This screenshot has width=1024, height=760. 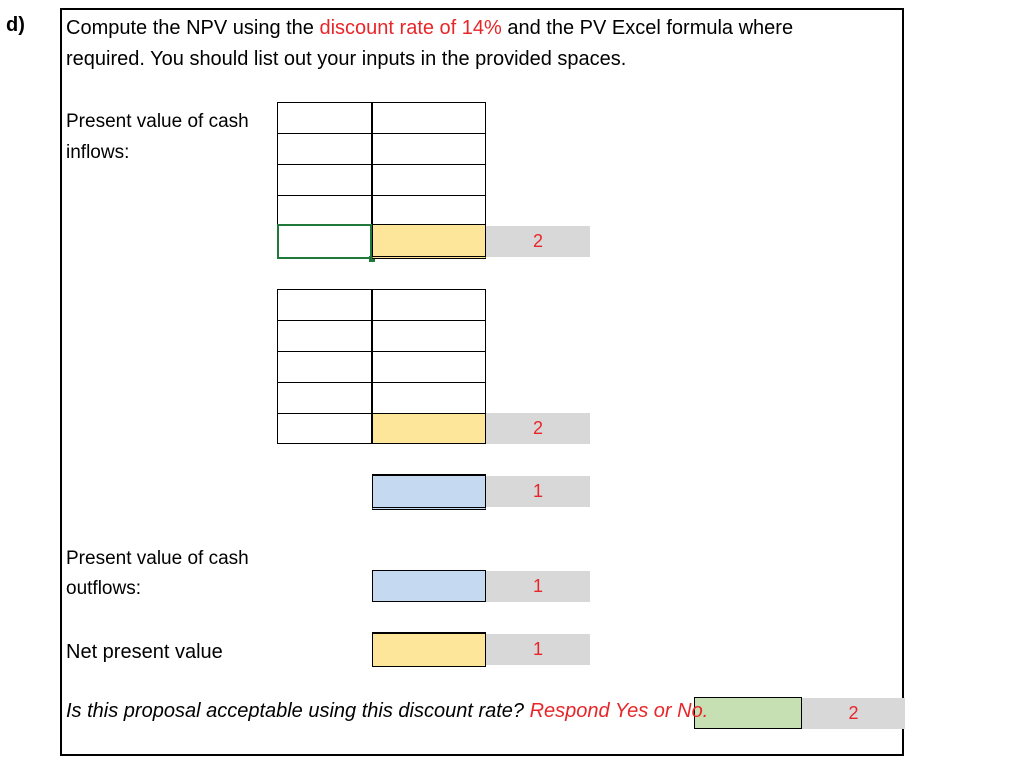 I want to click on inflow-input-c1, so click(x=324, y=305).